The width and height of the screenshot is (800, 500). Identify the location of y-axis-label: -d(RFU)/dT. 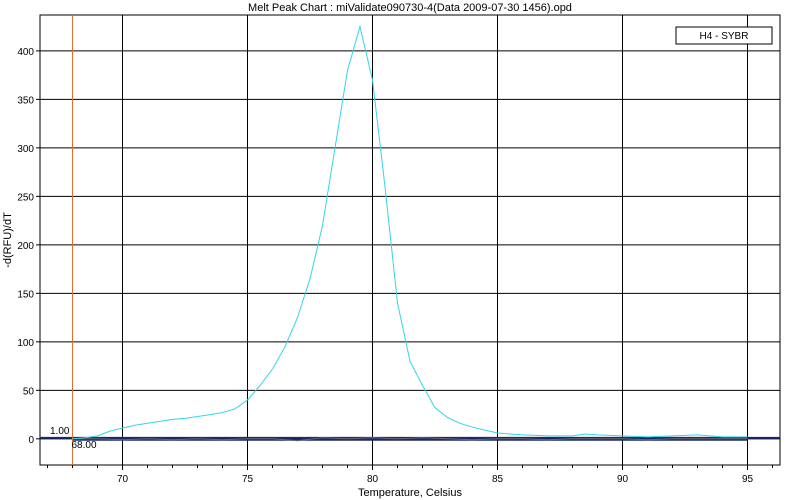
(8, 240).